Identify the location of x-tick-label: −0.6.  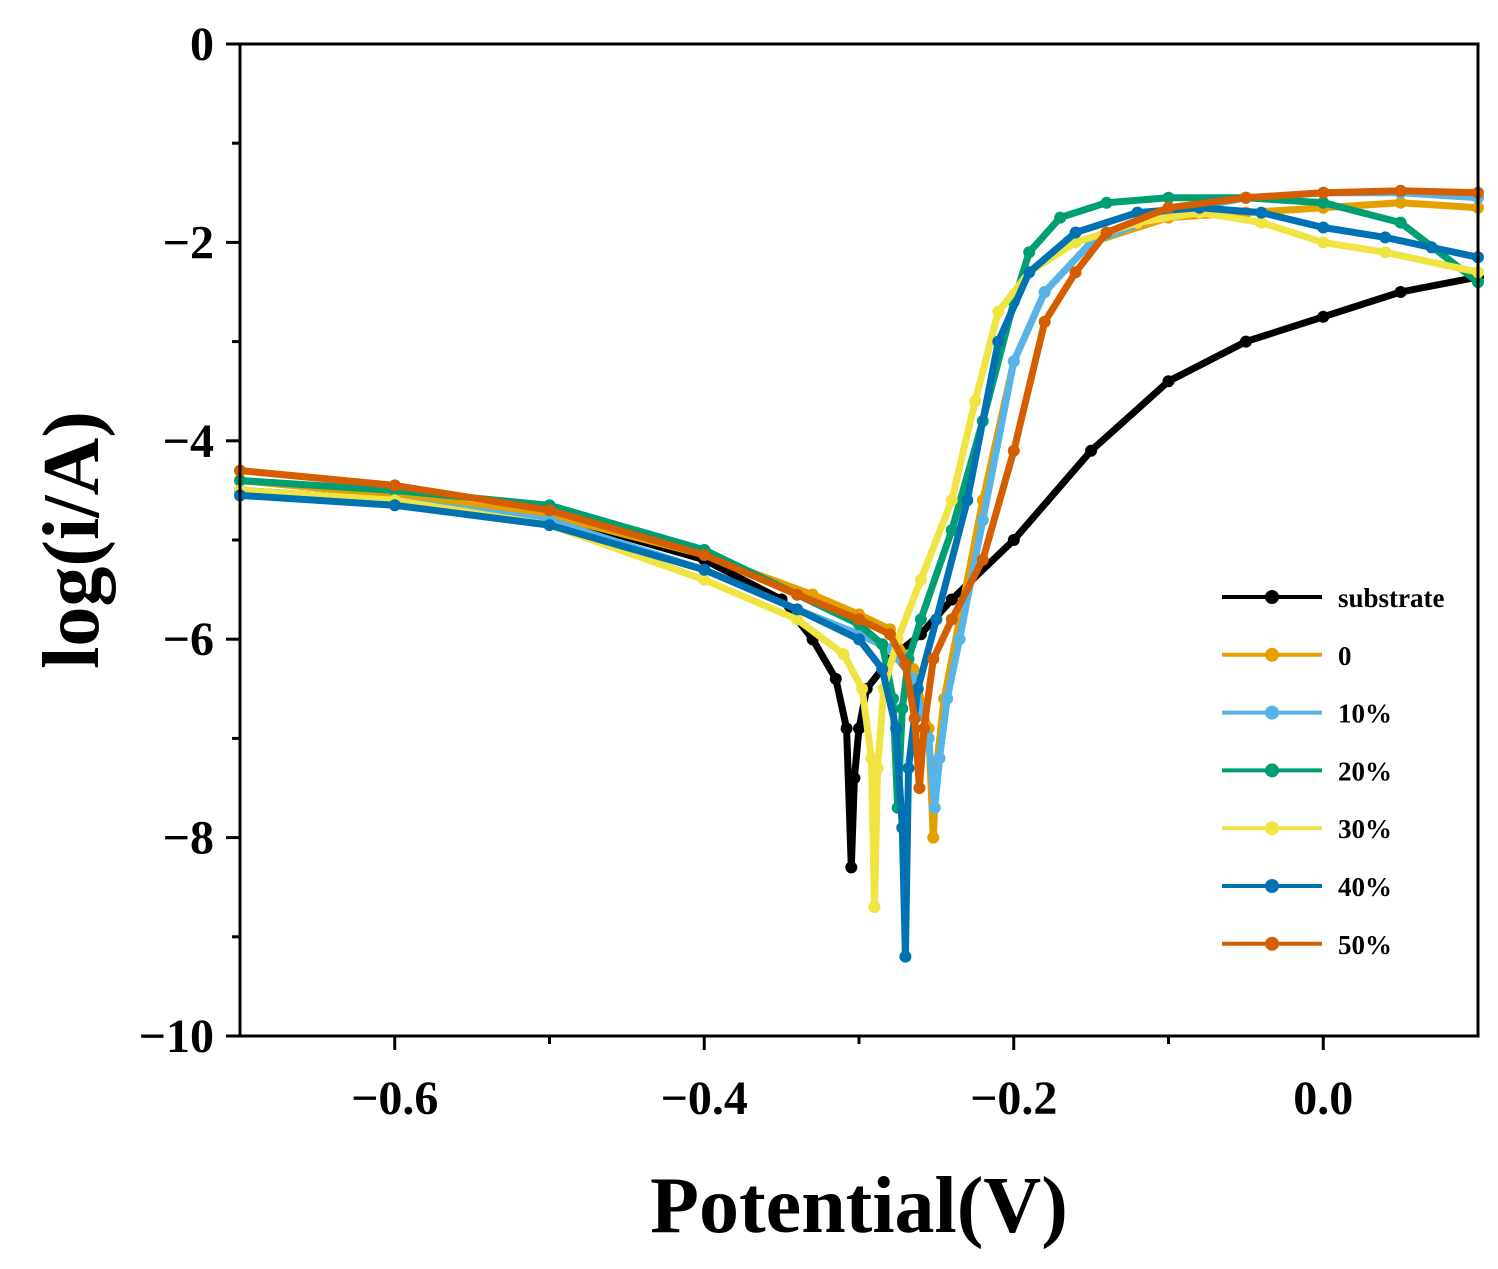
(394, 1098).